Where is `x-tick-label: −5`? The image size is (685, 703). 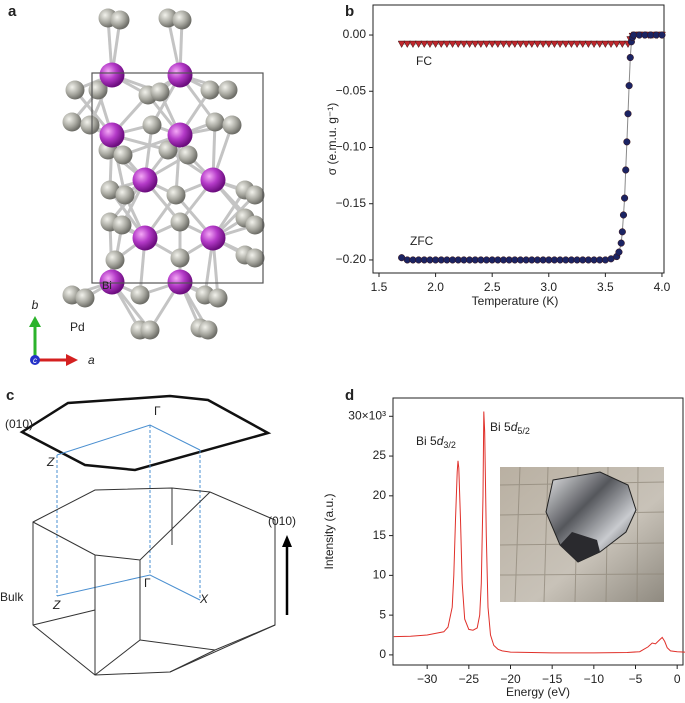 x-tick-label: −5 is located at coordinates (636, 679).